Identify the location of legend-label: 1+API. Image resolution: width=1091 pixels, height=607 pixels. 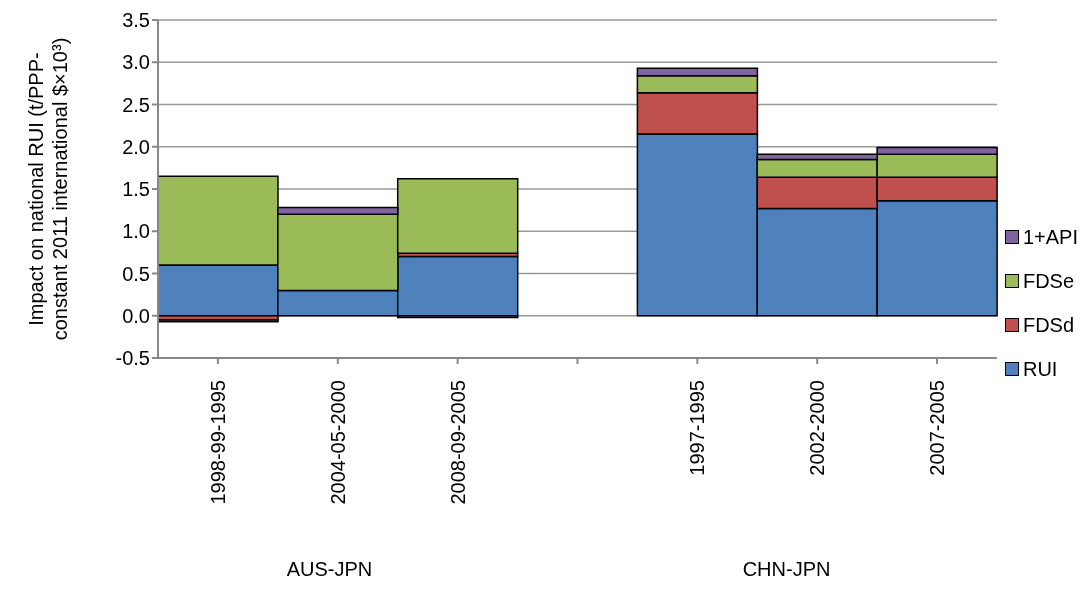
(1050, 237).